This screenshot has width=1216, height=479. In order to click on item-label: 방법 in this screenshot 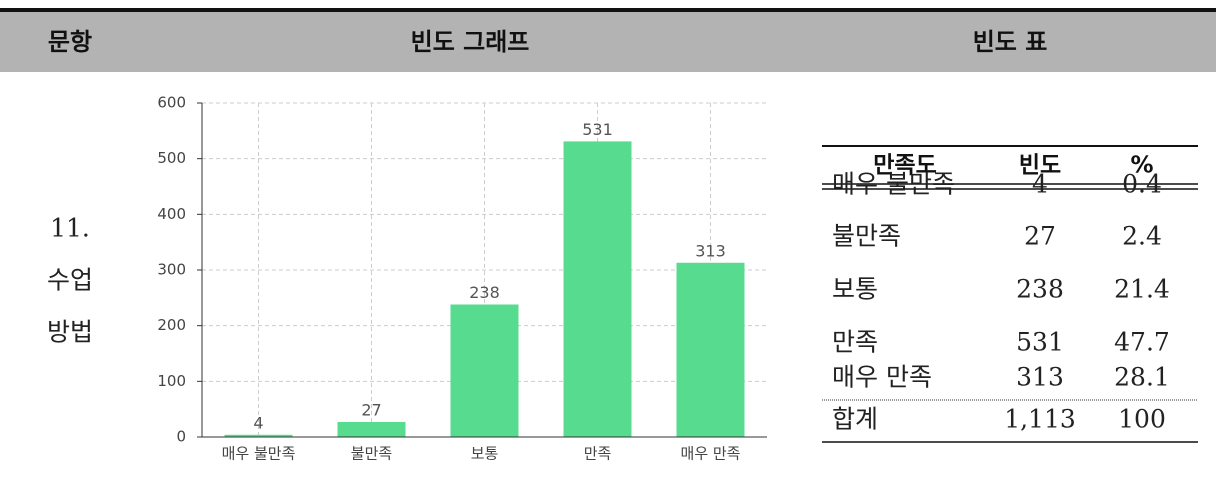, I will do `click(70, 332)`.